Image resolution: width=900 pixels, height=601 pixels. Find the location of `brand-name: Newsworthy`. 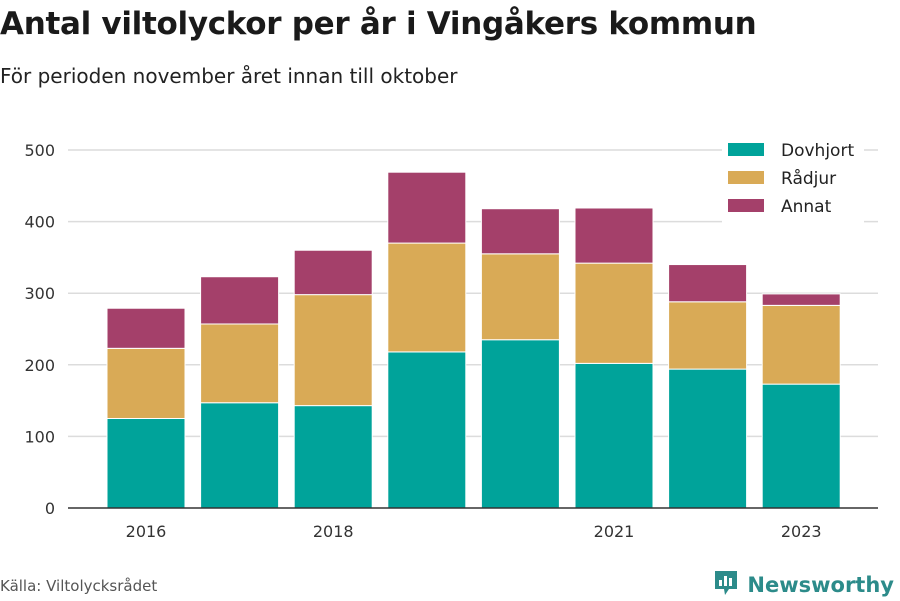

brand-name: Newsworthy is located at coordinates (820, 585).